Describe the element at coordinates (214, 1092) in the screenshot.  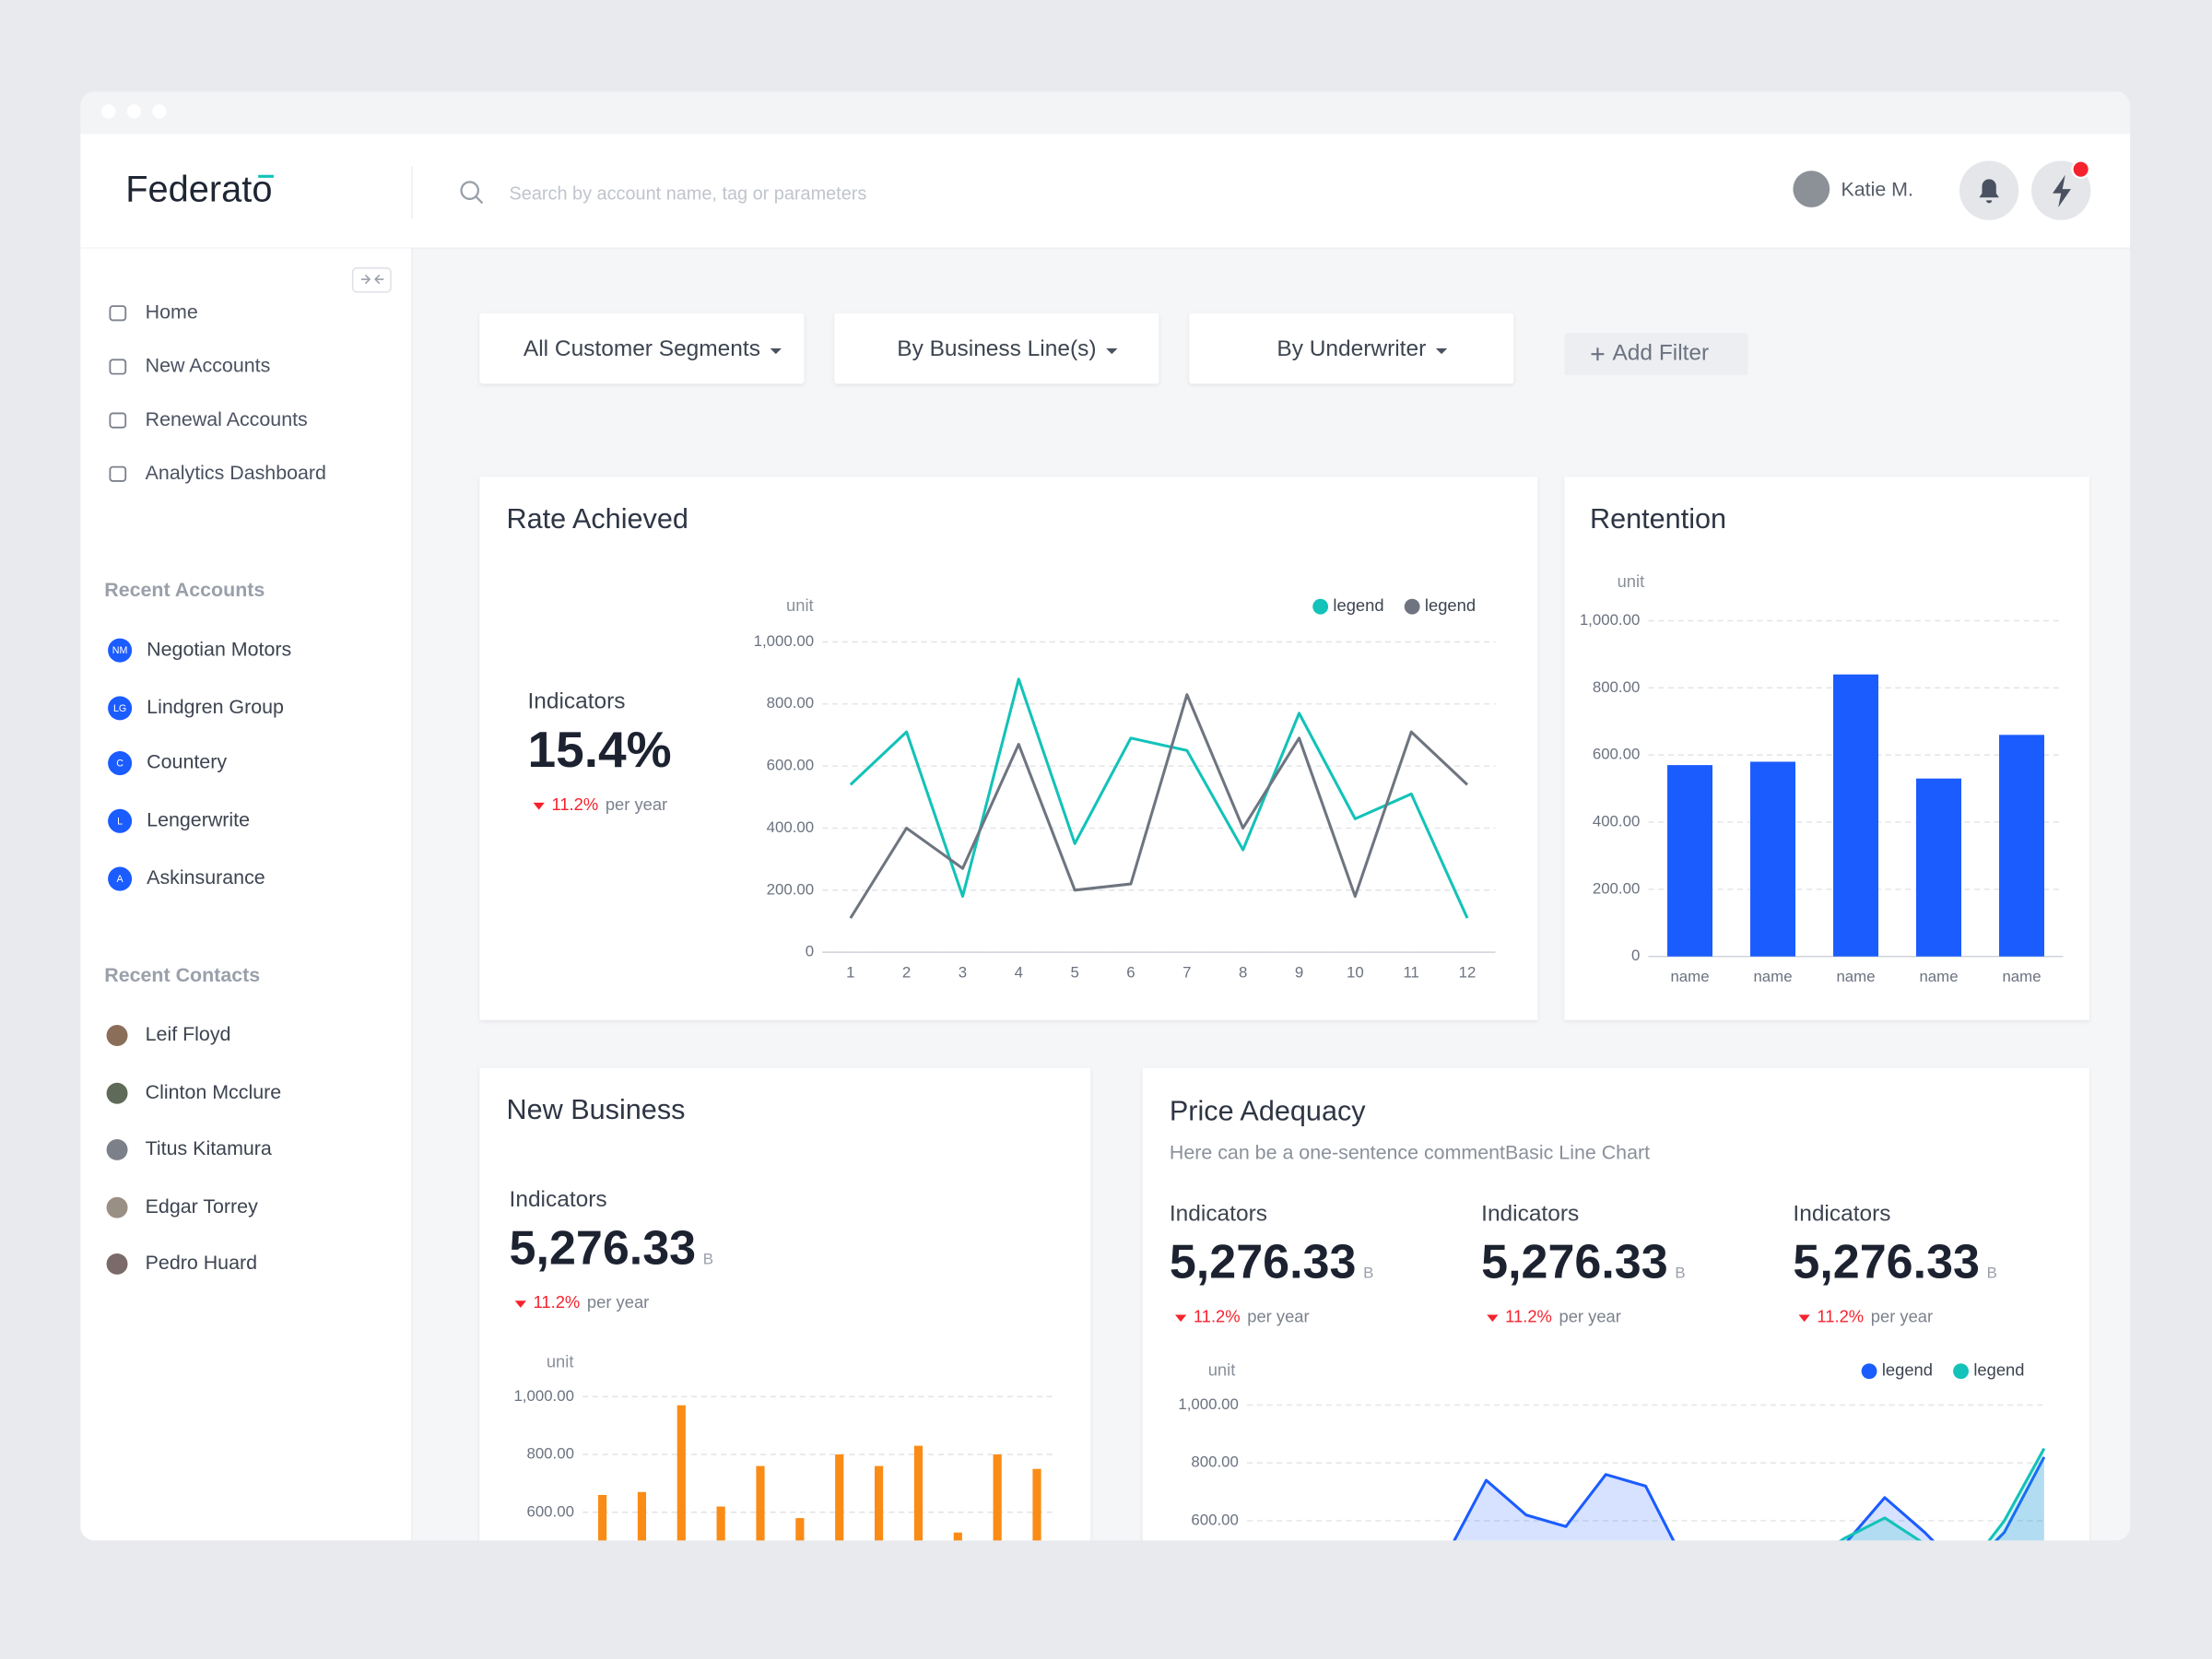
I see `contact-name: Clinton Mcclure` at that location.